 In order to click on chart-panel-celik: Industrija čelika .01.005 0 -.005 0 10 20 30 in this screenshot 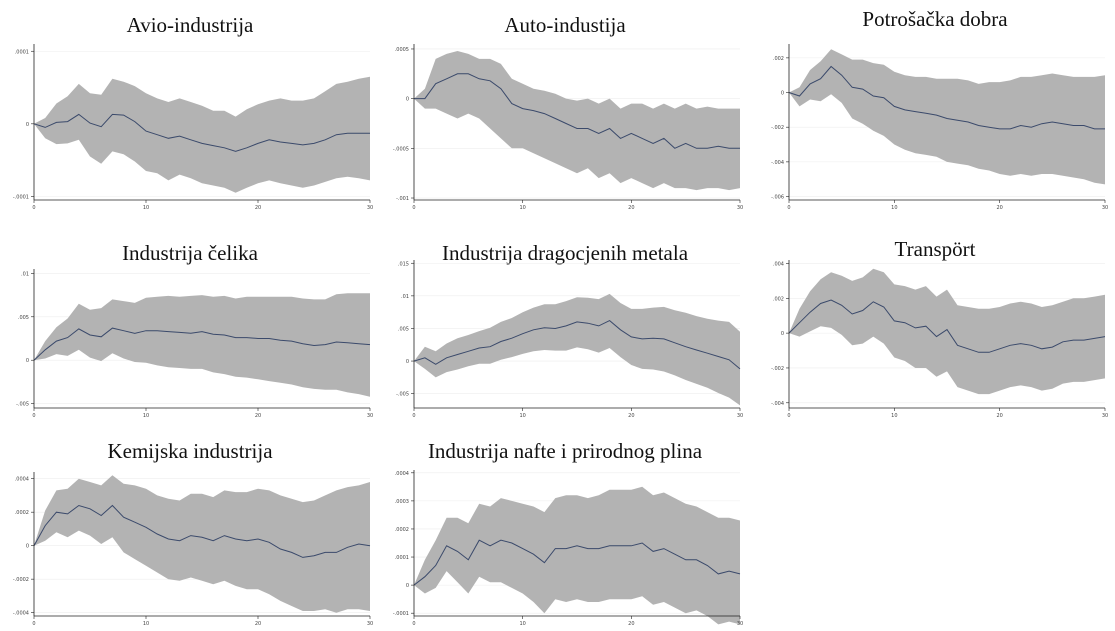, I will do `click(190, 330)`.